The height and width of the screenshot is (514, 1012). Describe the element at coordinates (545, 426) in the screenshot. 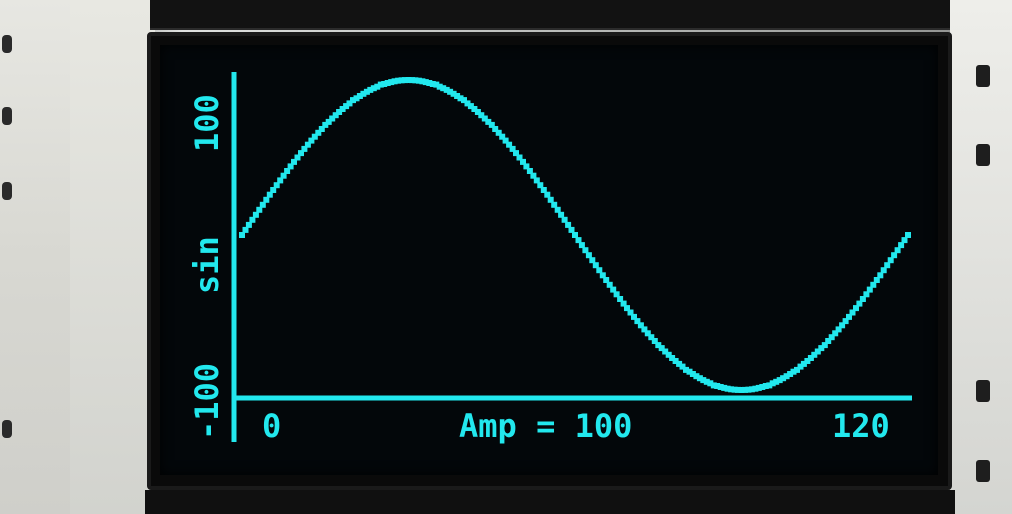

I see `amp-annotation: Amp = 100` at that location.